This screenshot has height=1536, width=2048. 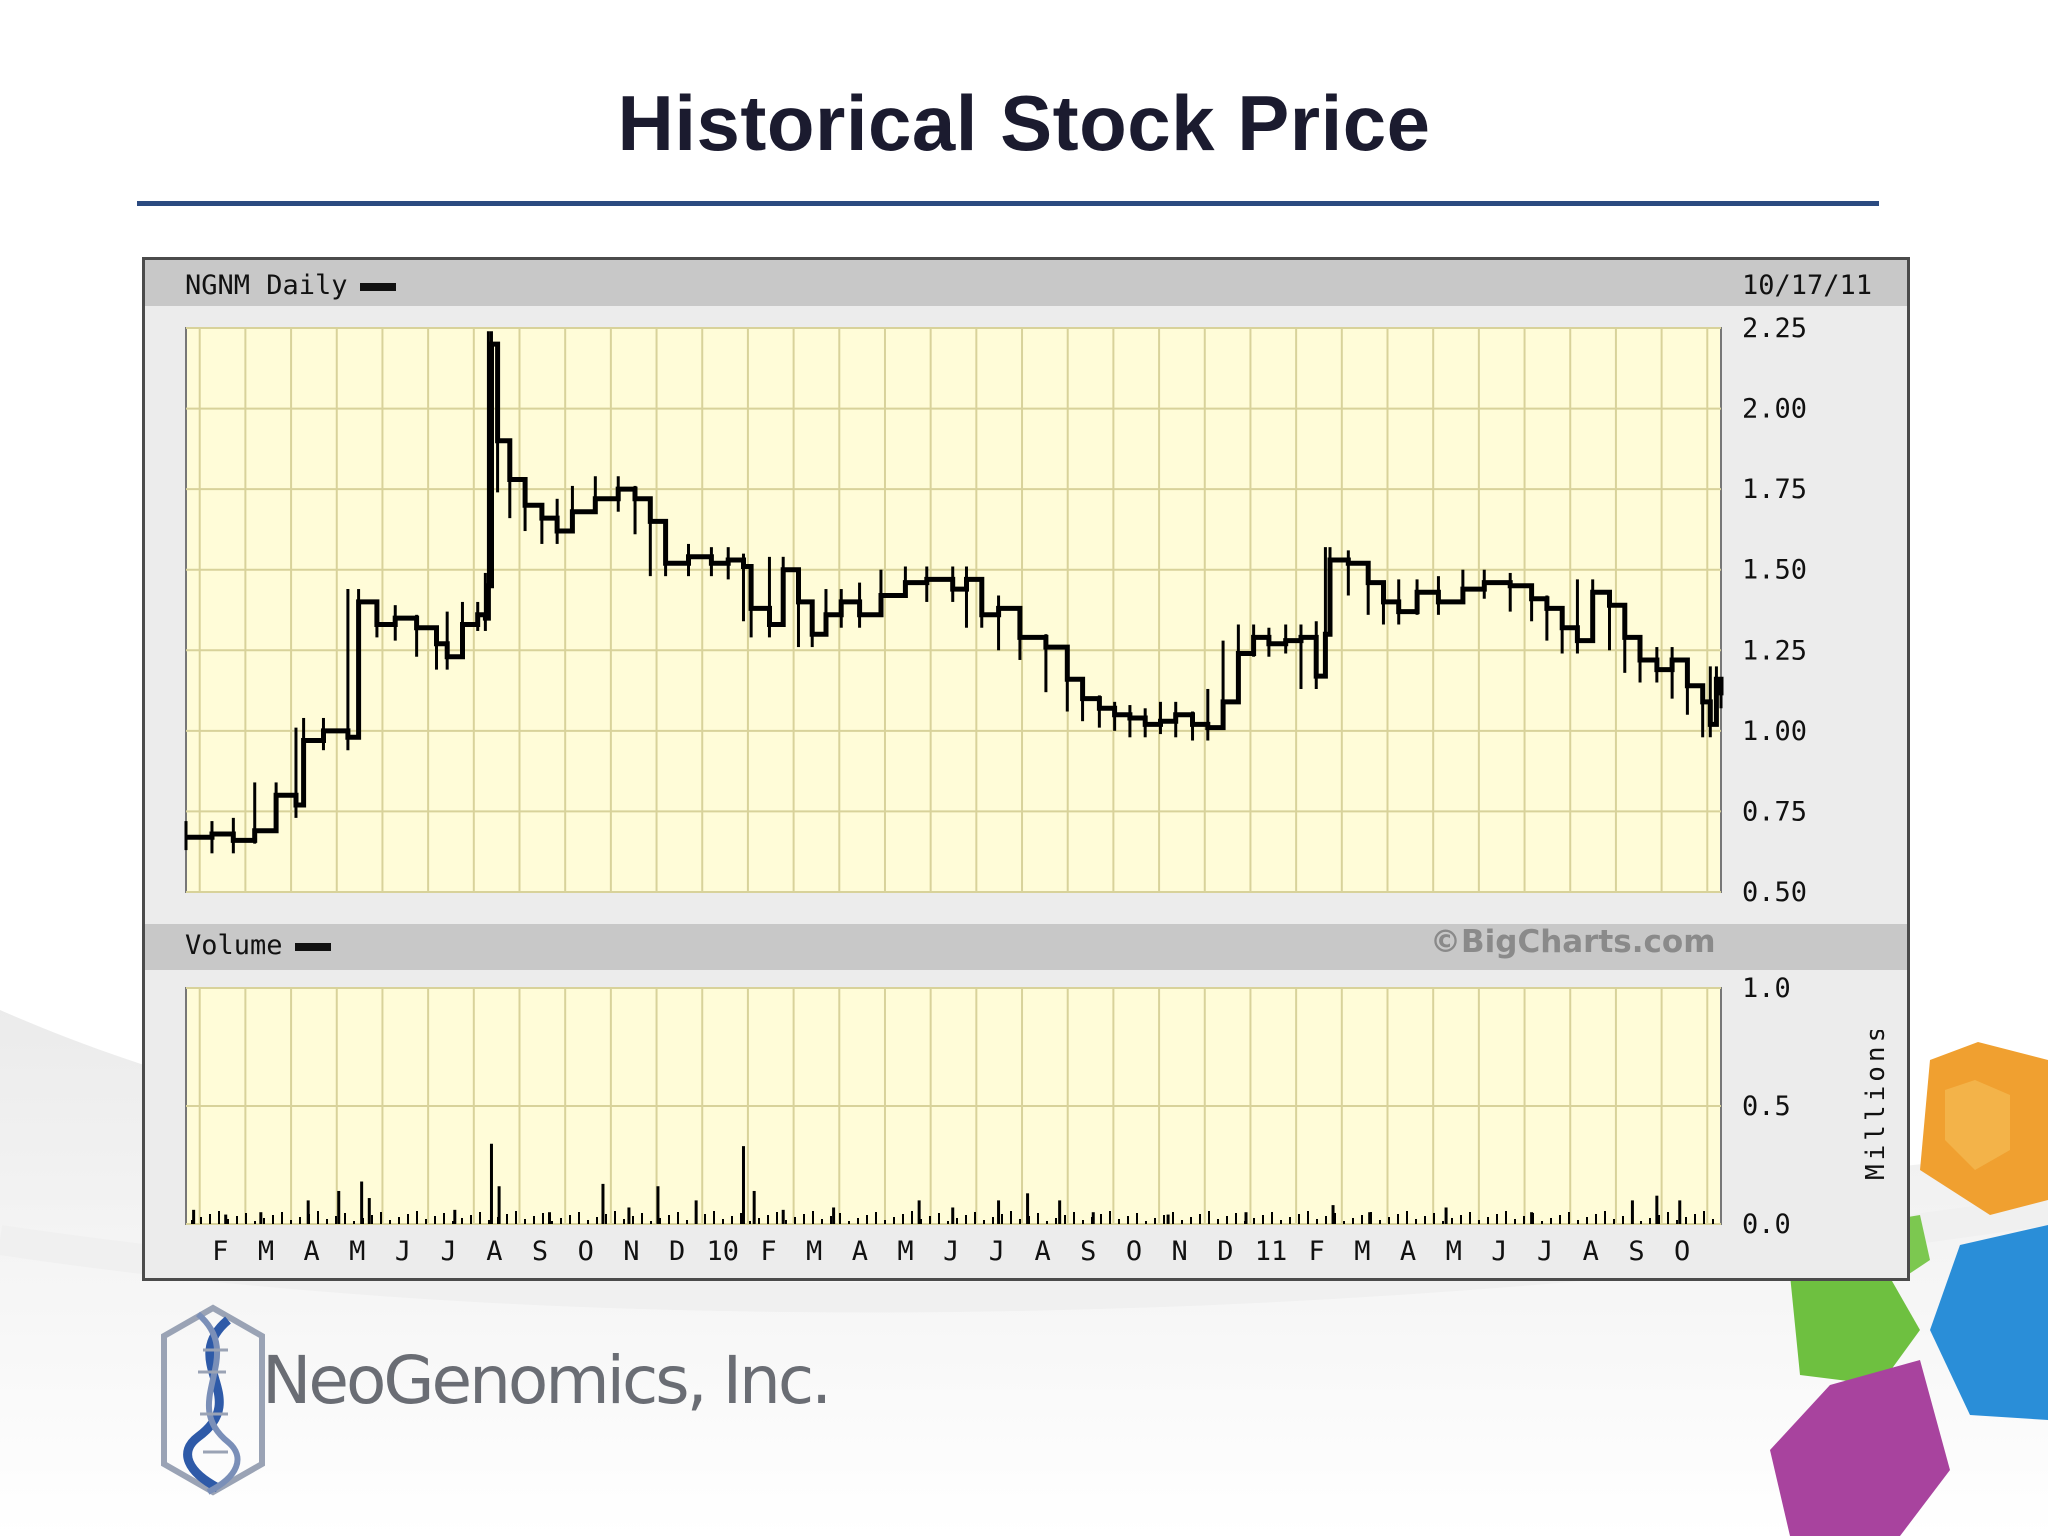 What do you see at coordinates (952, 1183) in the screenshot?
I see `volume-series` at bounding box center [952, 1183].